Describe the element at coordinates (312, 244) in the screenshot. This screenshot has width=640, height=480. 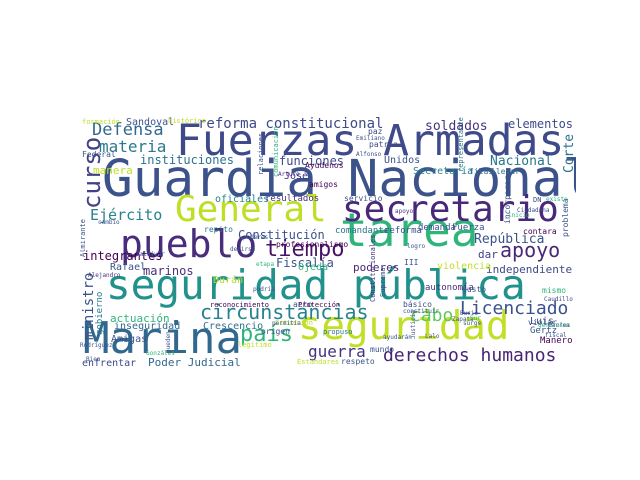
I see `word: profesionalismo` at that location.